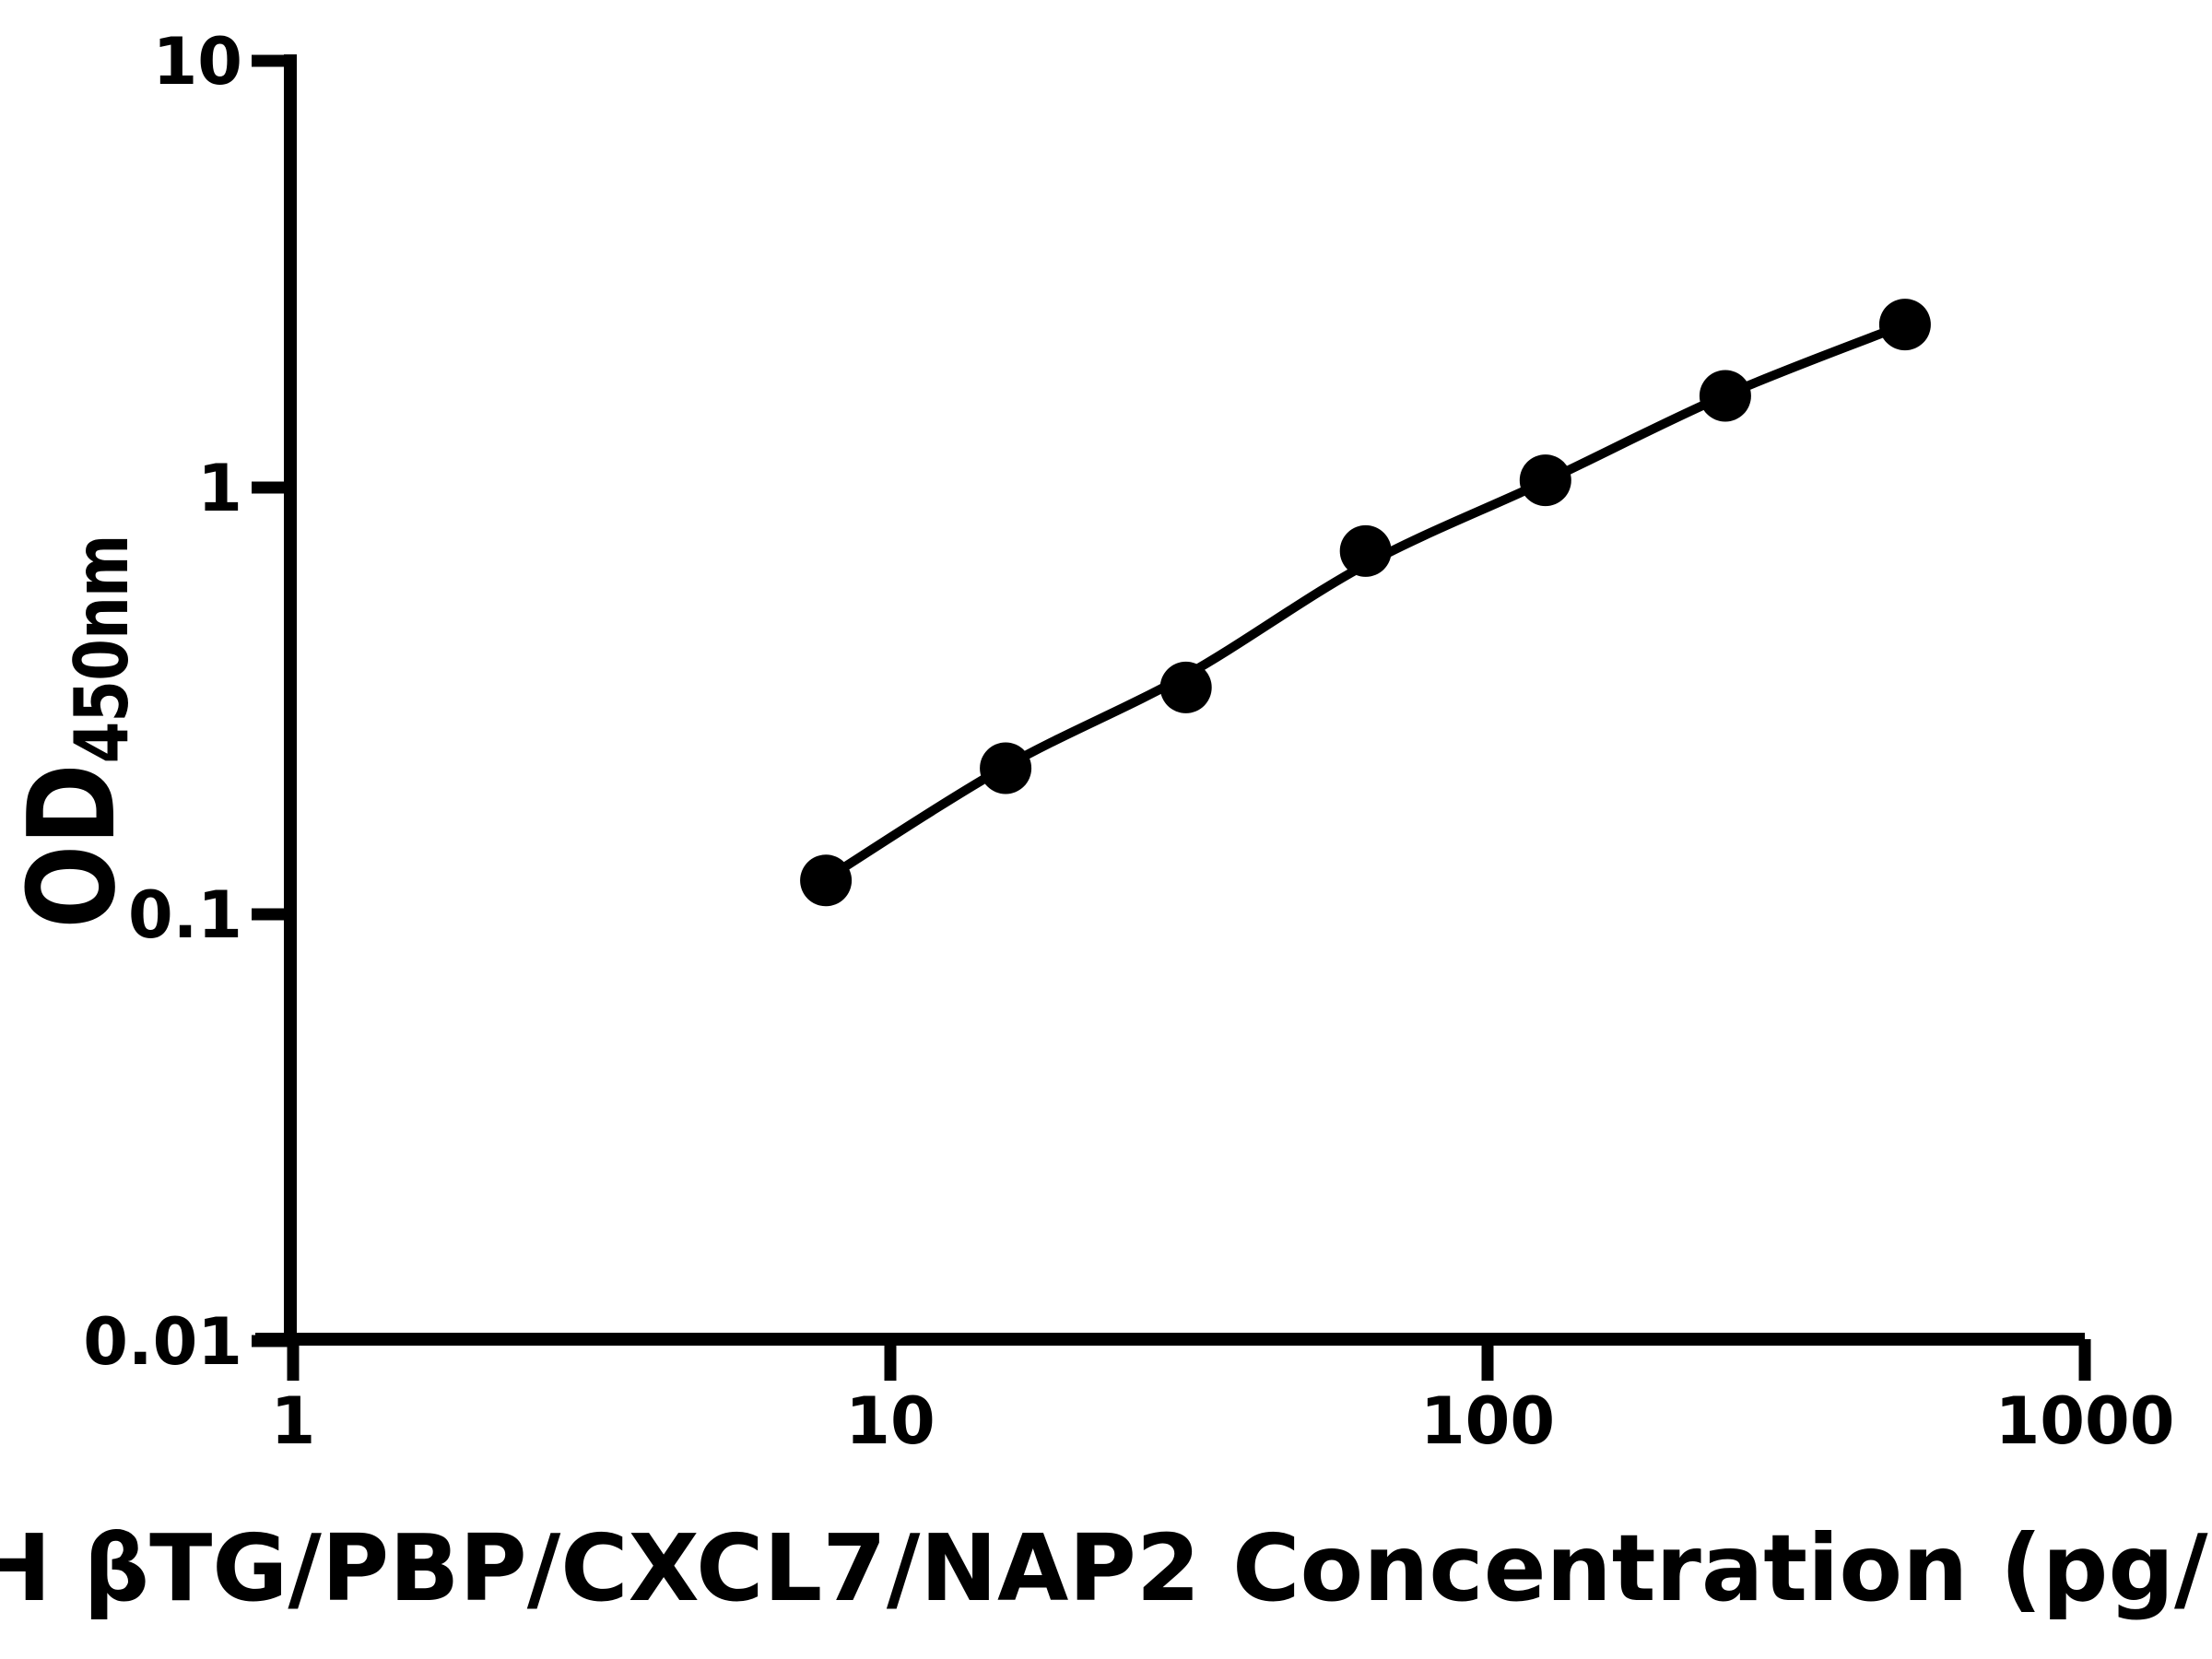  I want to click on data-point-31.25, so click(1185, 687).